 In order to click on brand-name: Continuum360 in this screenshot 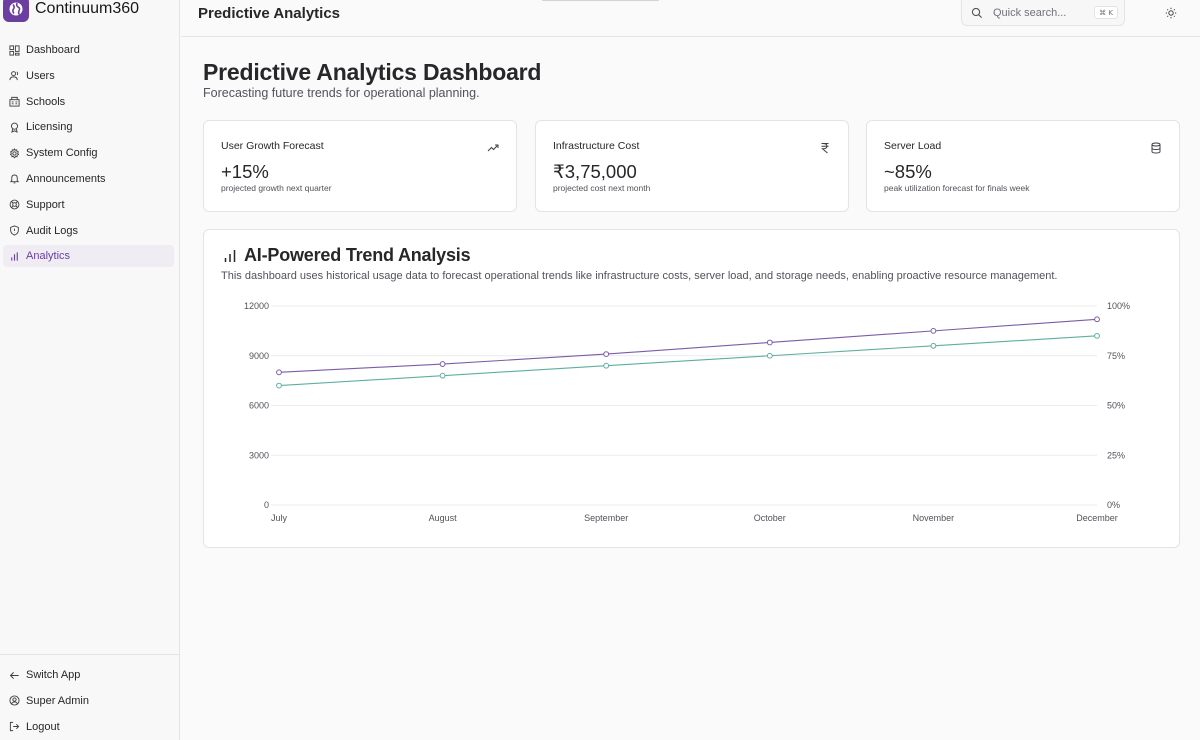, I will do `click(87, 8)`.